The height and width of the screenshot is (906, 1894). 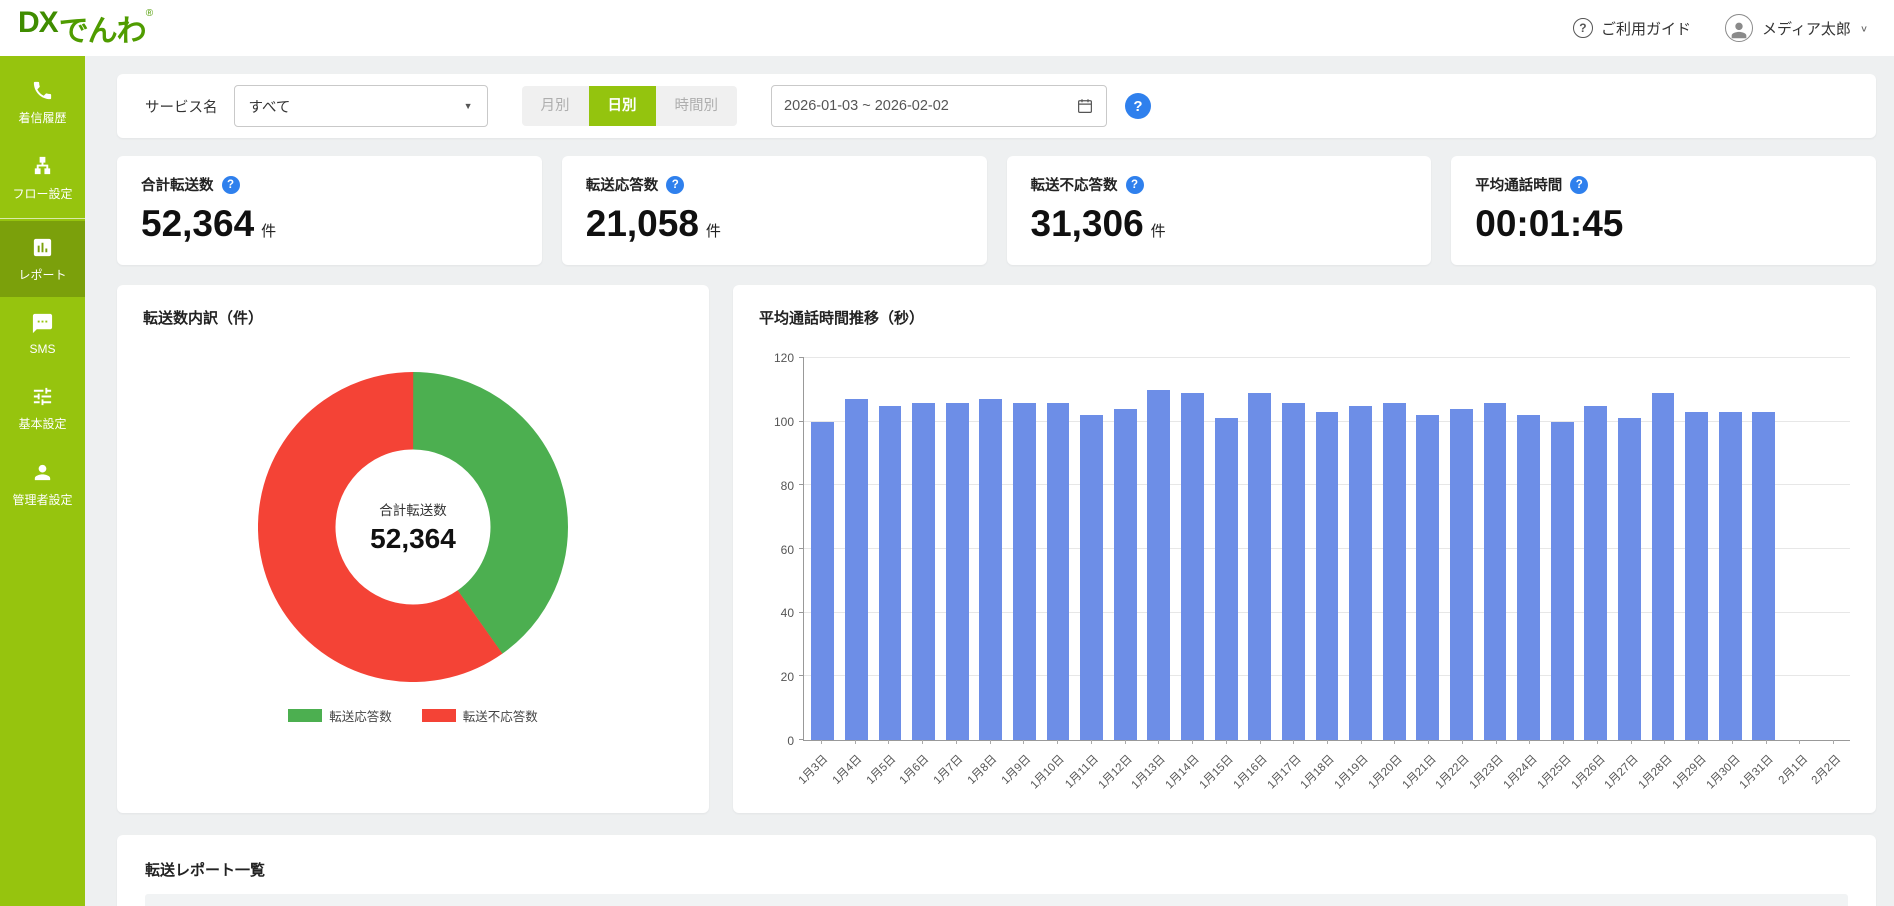 I want to click on donut-svg, so click(x=413, y=527).